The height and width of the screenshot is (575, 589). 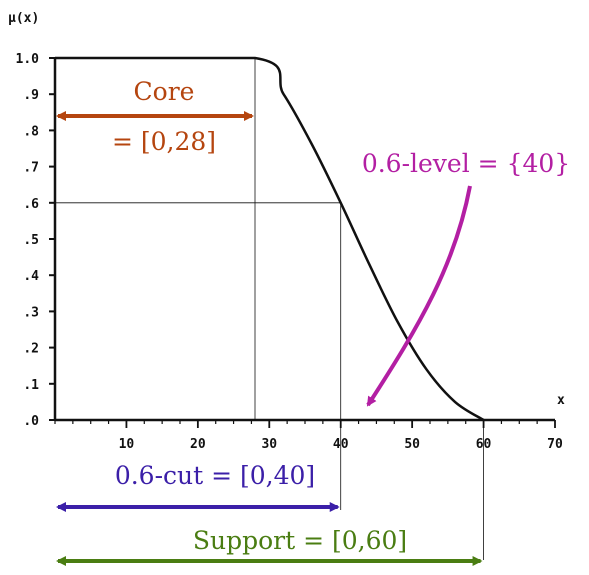 What do you see at coordinates (31, 168) in the screenshot?
I see `y-tick-label: .7` at bounding box center [31, 168].